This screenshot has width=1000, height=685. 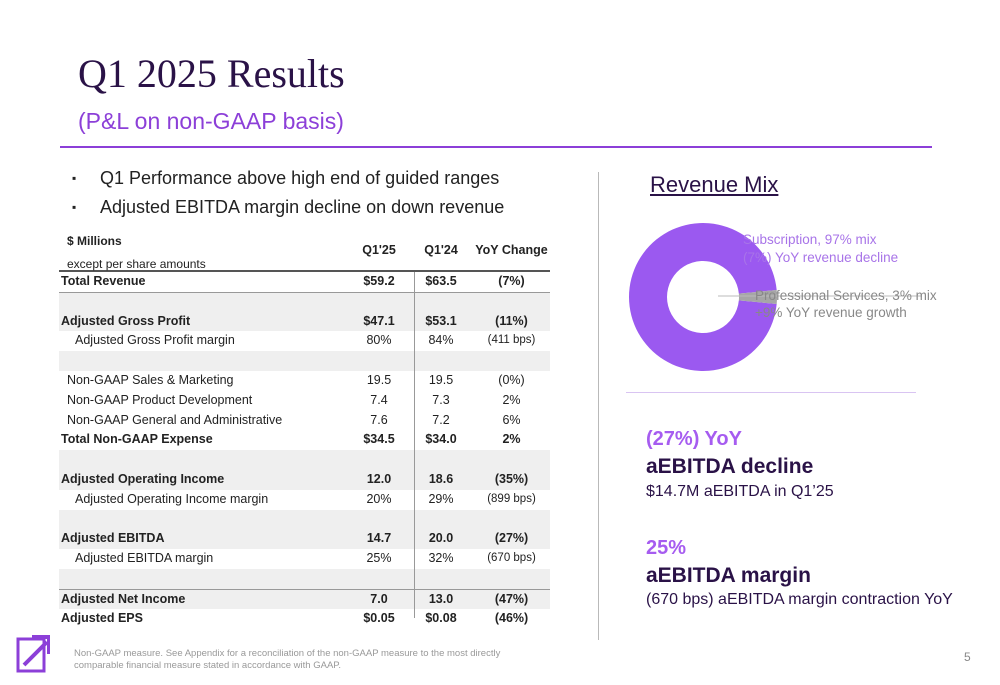 What do you see at coordinates (155, 340) in the screenshot?
I see `row-label: Adjusted Gross Profit margin` at bounding box center [155, 340].